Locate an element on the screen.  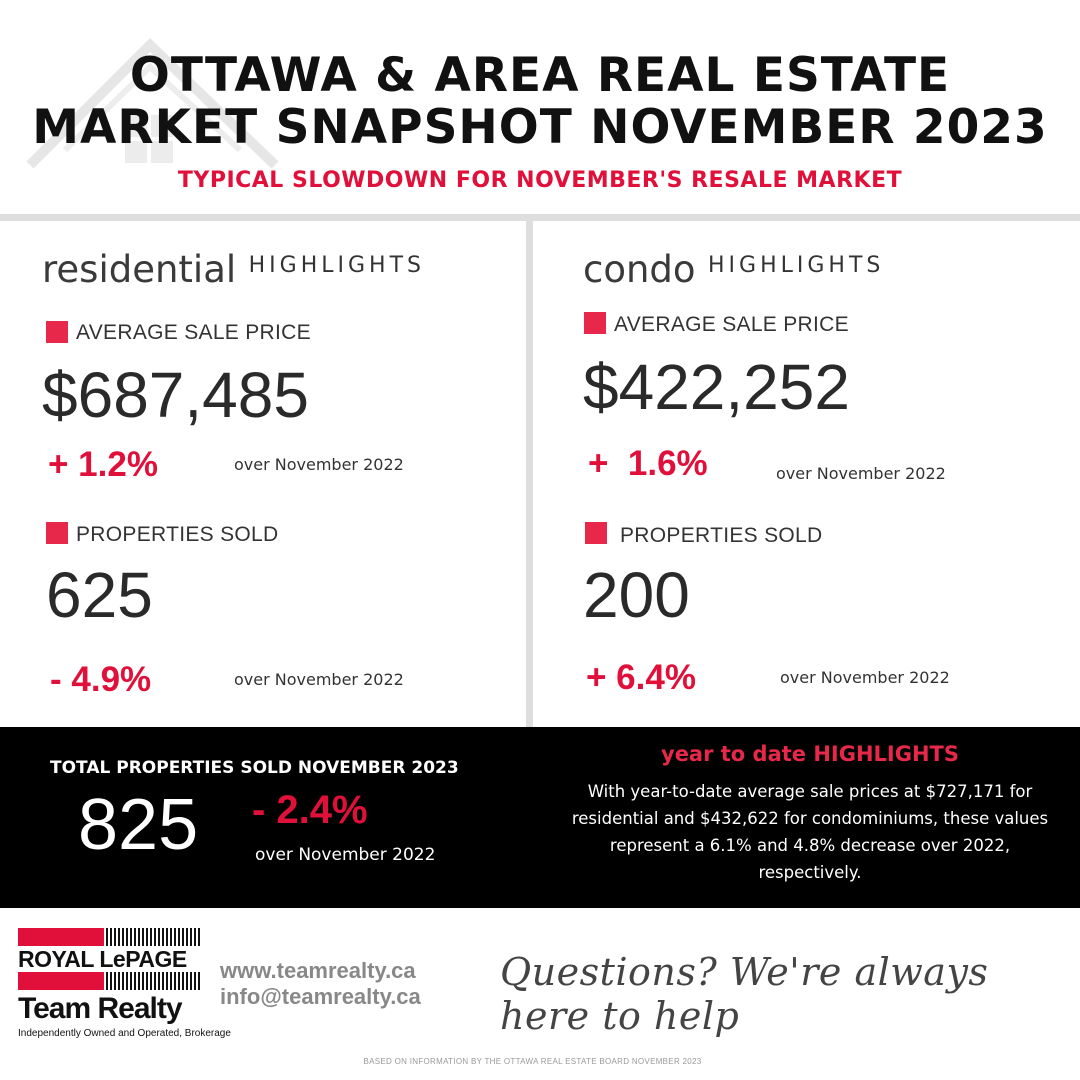
residential-avg-label: AVERAGE SALE PRICE is located at coordinates (193, 332).